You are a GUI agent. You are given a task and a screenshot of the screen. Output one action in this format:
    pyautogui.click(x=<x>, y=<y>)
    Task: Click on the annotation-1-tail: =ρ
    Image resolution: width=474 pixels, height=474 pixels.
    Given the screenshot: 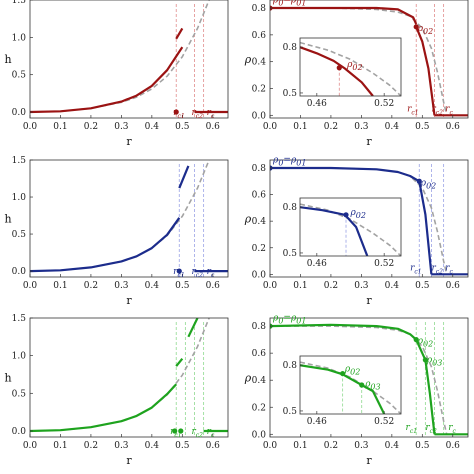 What is the action you would take?
    pyautogui.click(x=290, y=161)
    